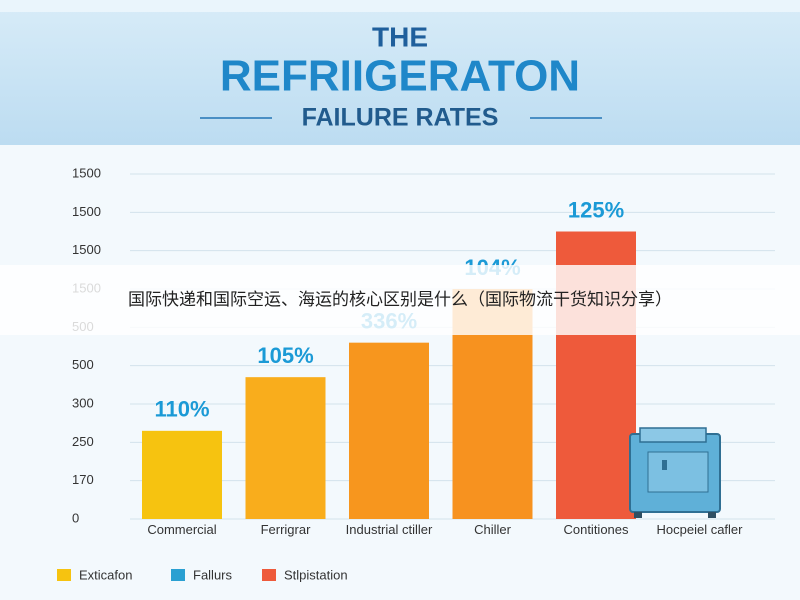 The height and width of the screenshot is (600, 800). What do you see at coordinates (181, 409) in the screenshot?
I see `bar-label: 110%` at bounding box center [181, 409].